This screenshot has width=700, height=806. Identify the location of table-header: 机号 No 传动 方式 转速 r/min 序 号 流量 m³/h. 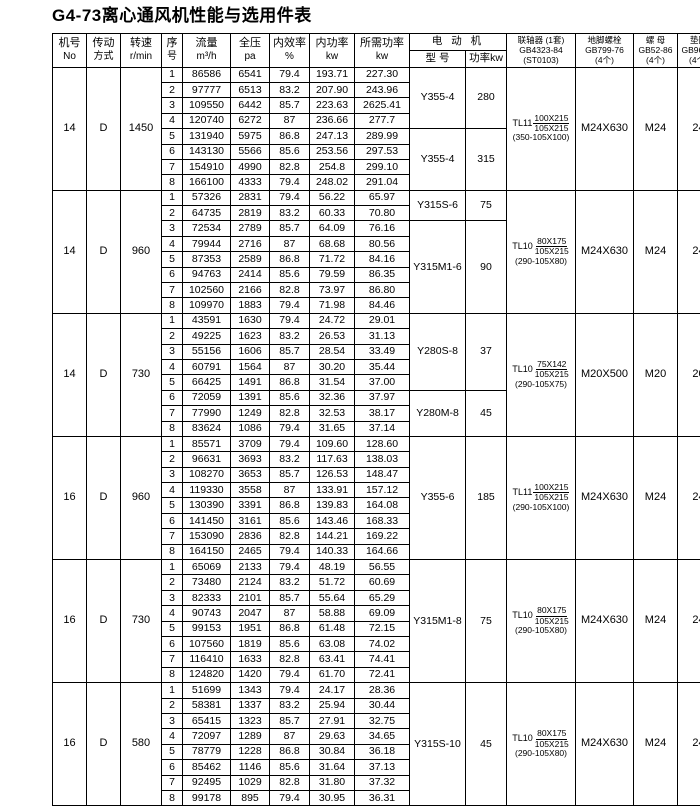
(376, 50).